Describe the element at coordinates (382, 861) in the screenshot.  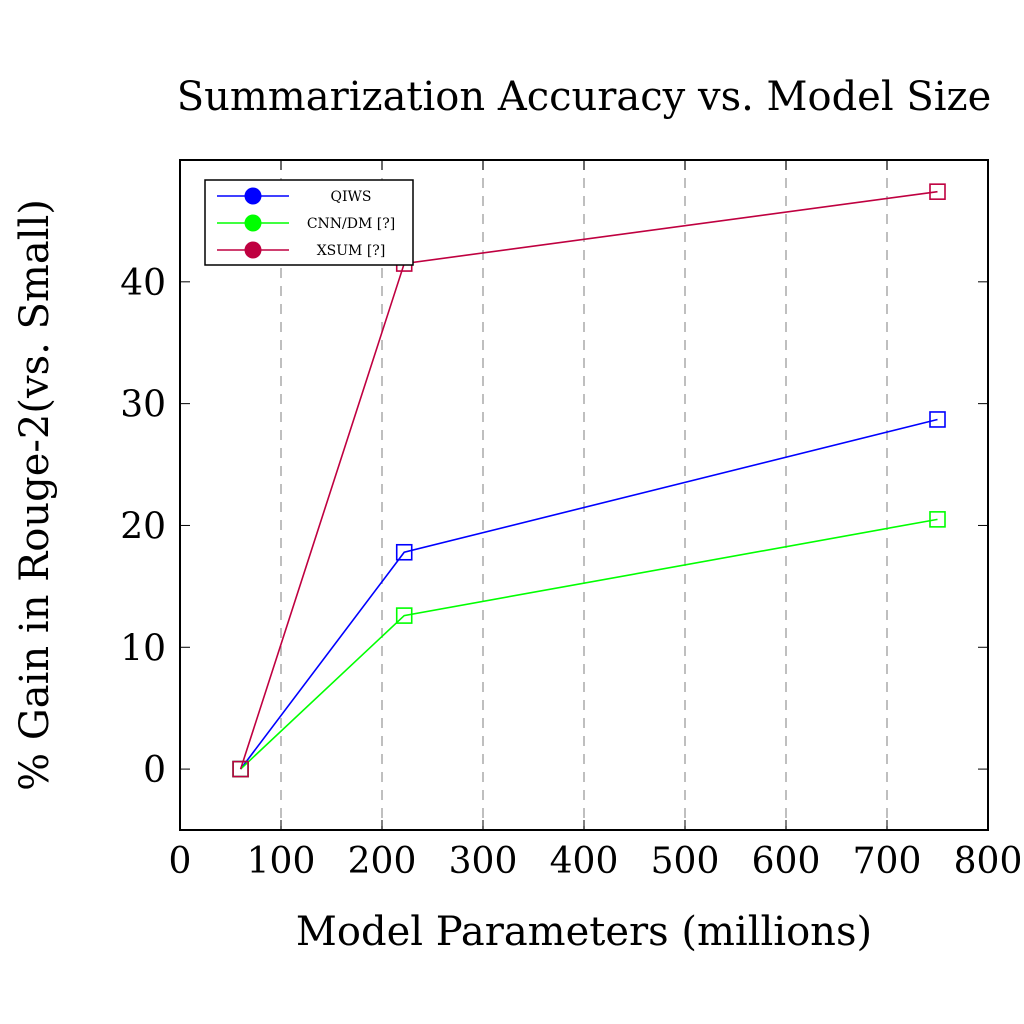
I see `x-tick-label: 200` at that location.